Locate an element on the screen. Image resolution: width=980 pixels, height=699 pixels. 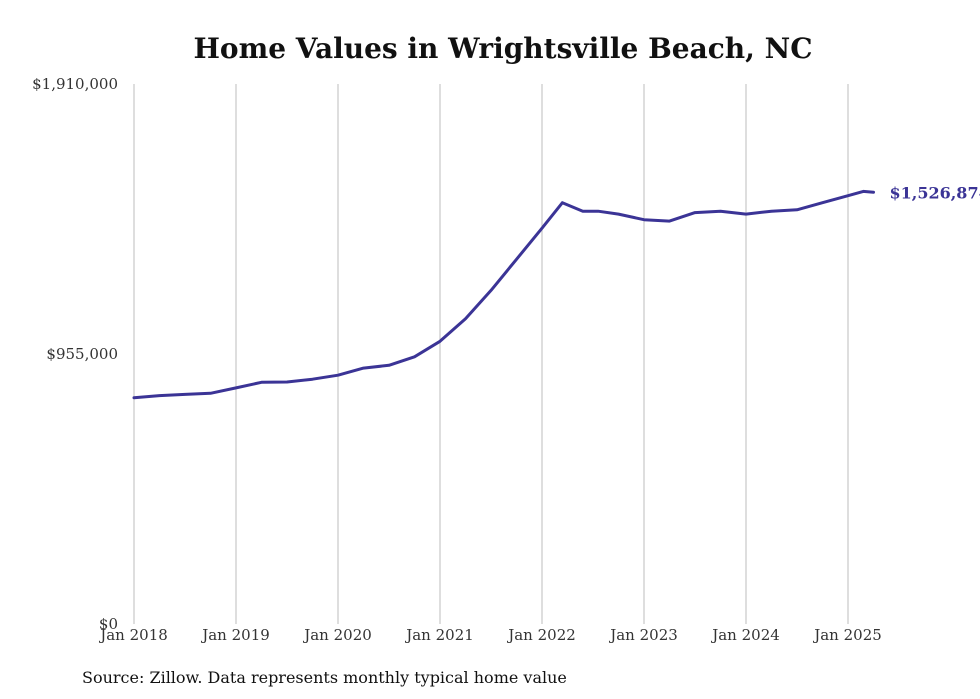
chart-title: Home Values in Wrightsville Beach, NC is located at coordinates (502, 48).